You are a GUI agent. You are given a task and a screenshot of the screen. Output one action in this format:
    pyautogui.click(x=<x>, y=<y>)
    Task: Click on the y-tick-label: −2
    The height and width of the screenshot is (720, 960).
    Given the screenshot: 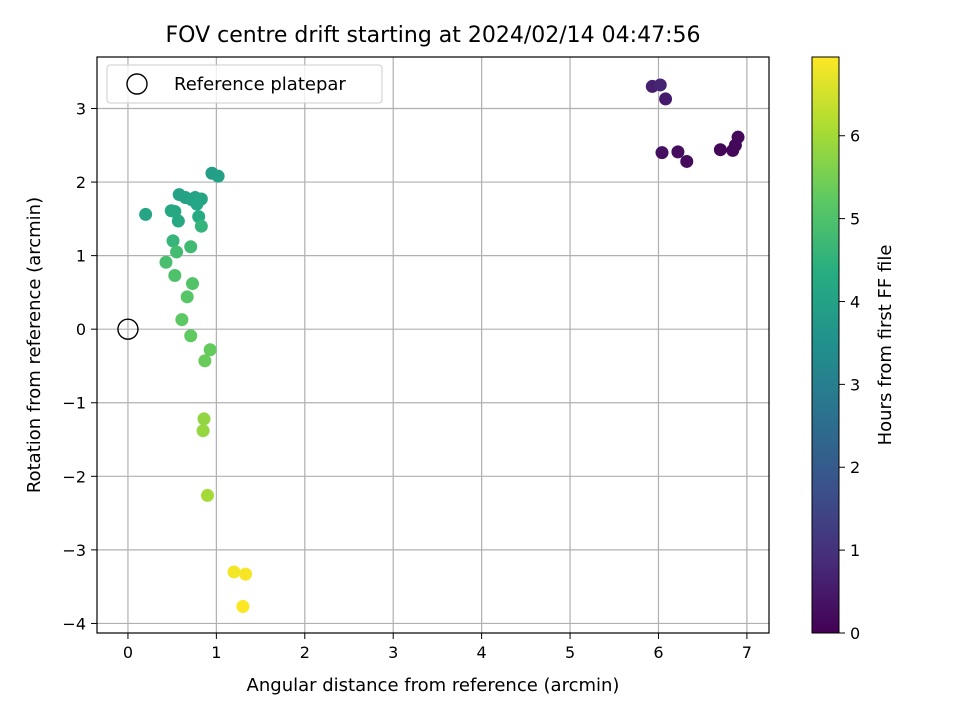 What is the action you would take?
    pyautogui.click(x=74, y=476)
    